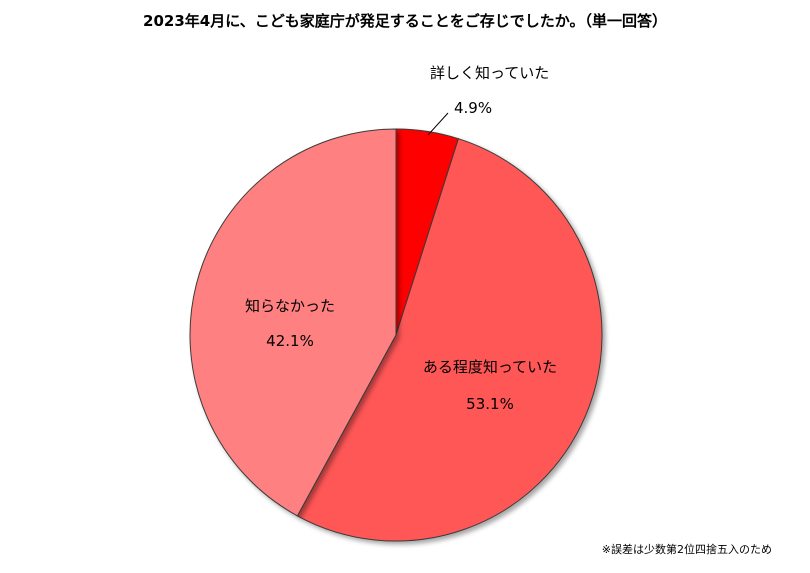 The height and width of the screenshot is (573, 810). Describe the element at coordinates (290, 306) in the screenshot. I see `slice-label-unaware: 知らなかった` at that location.